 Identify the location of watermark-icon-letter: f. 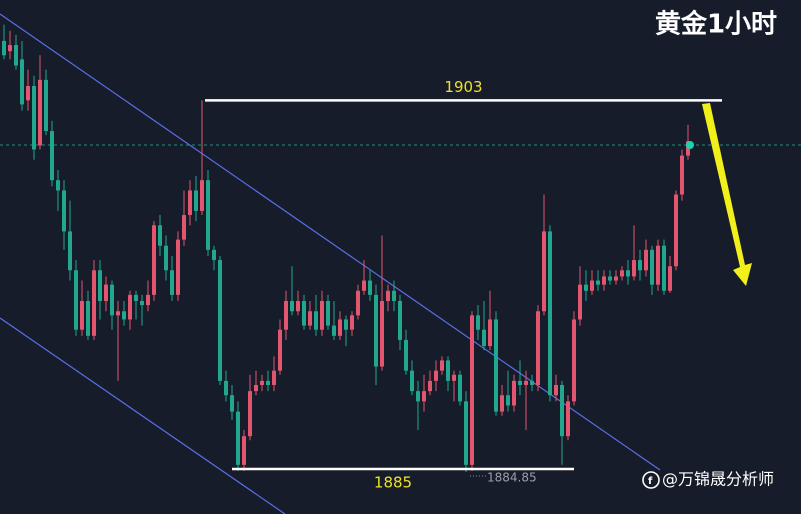
(650, 481).